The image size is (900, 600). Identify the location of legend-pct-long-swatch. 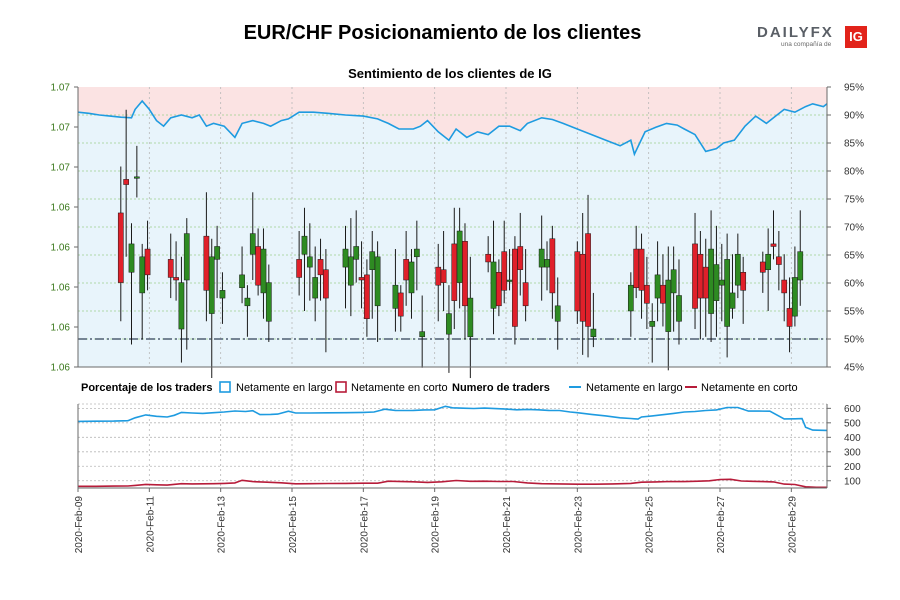
(225, 387).